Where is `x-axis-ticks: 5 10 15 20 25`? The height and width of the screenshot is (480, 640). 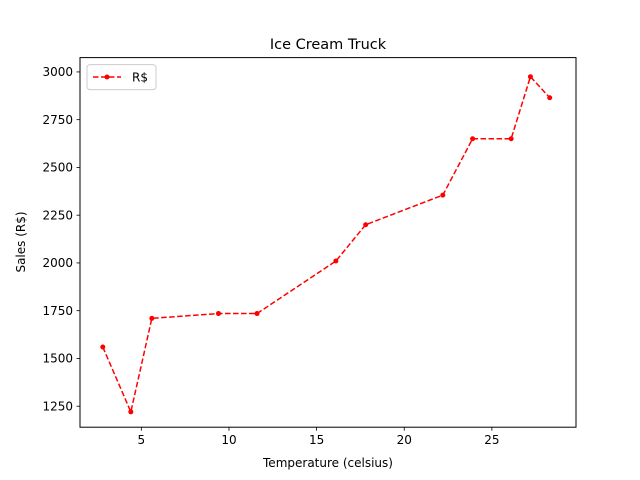 x-axis-ticks: 5 10 15 20 25 is located at coordinates (319, 437).